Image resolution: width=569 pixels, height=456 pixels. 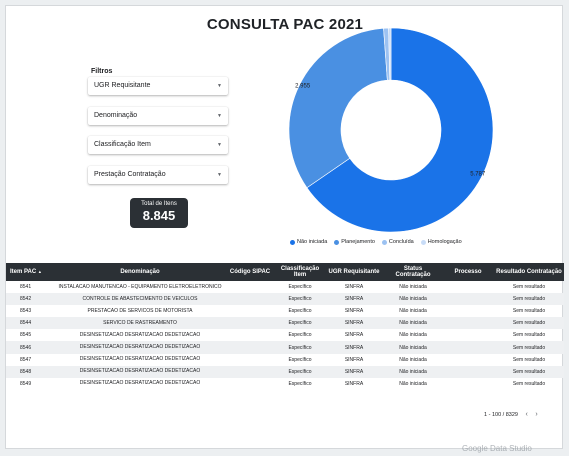 What do you see at coordinates (526, 414) in the screenshot?
I see `chevron-left-icon: ‹` at bounding box center [526, 414].